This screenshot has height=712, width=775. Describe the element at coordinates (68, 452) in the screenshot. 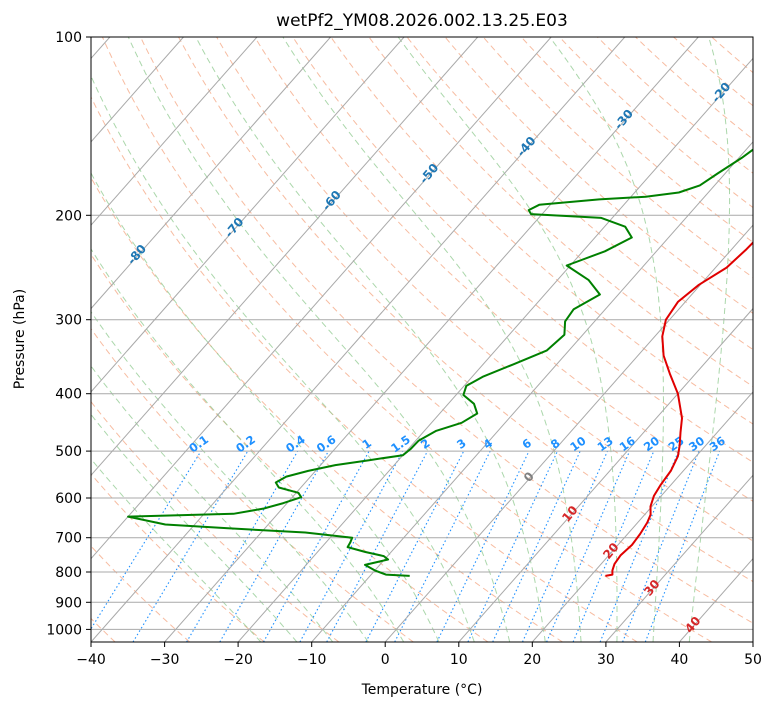

I see `y-tick-label: 500` at that location.